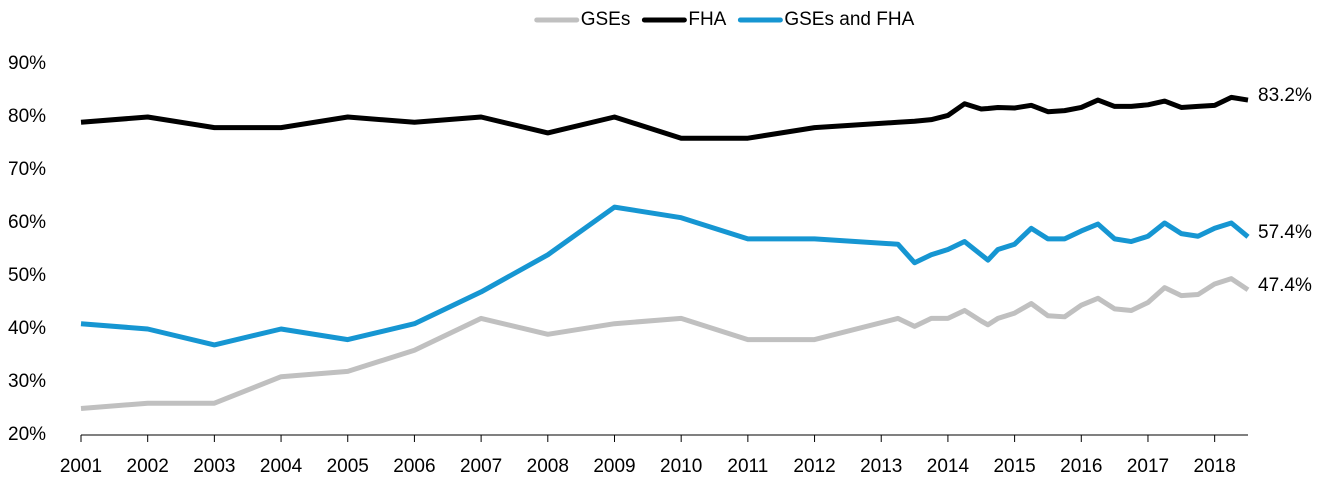 Image resolution: width=1333 pixels, height=481 pixels. I want to click on x-tick-label: 2006, so click(414, 466).